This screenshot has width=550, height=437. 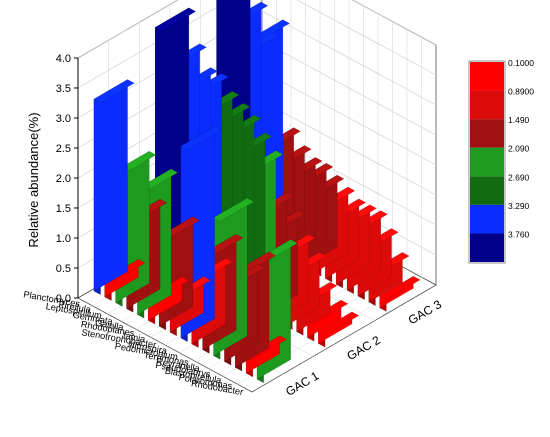 What do you see at coordinates (363, 348) in the screenshot?
I see `series-label: GAC 2` at bounding box center [363, 348].